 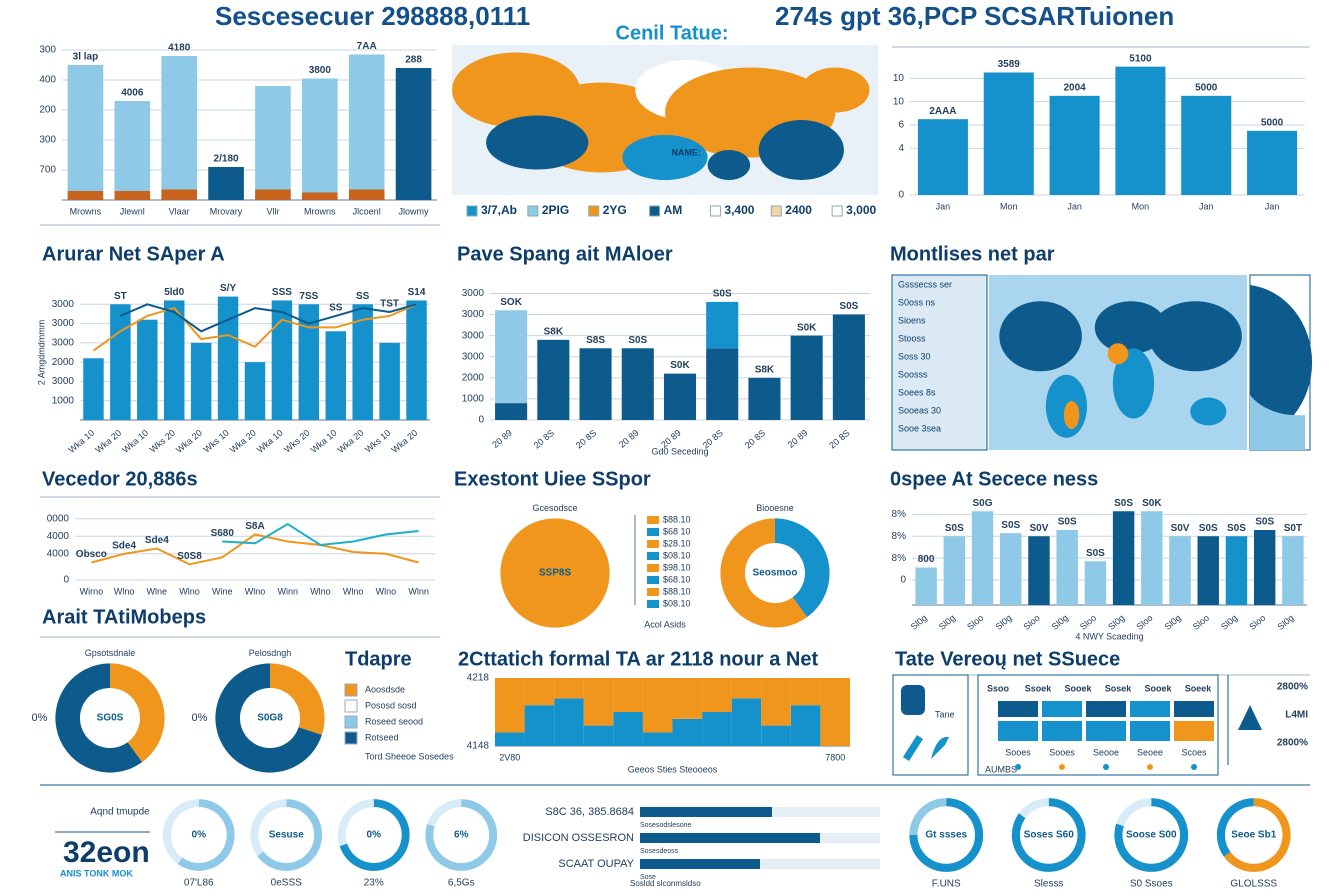 What do you see at coordinates (1048, 884) in the screenshot?
I see `donut-caption: Slesss` at bounding box center [1048, 884].